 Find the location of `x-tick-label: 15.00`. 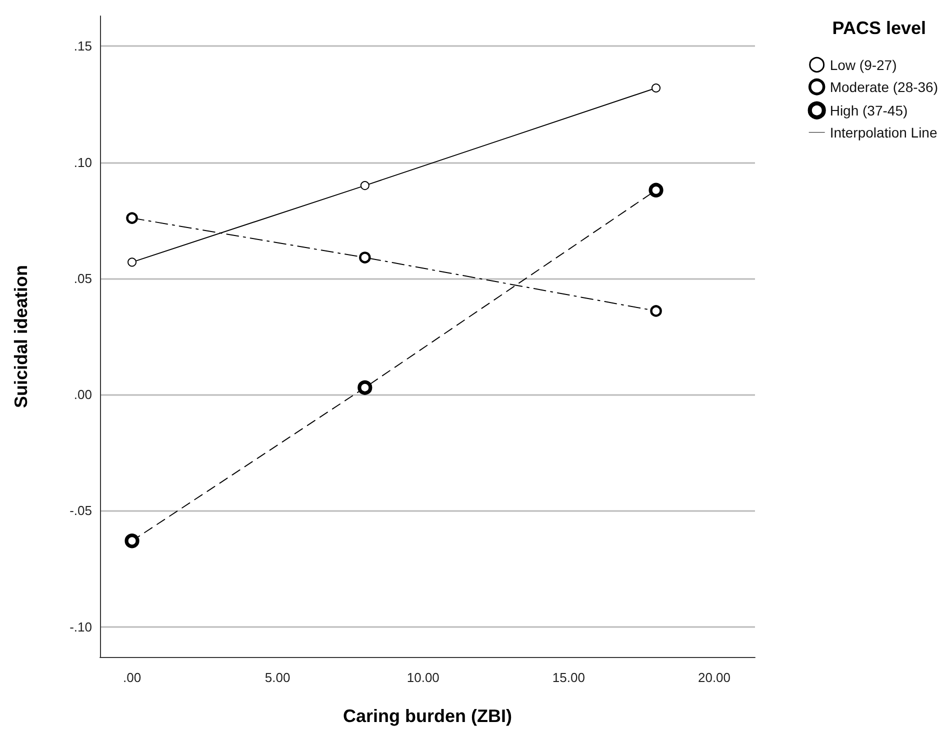

x-tick-label: 15.00 is located at coordinates (568, 677).